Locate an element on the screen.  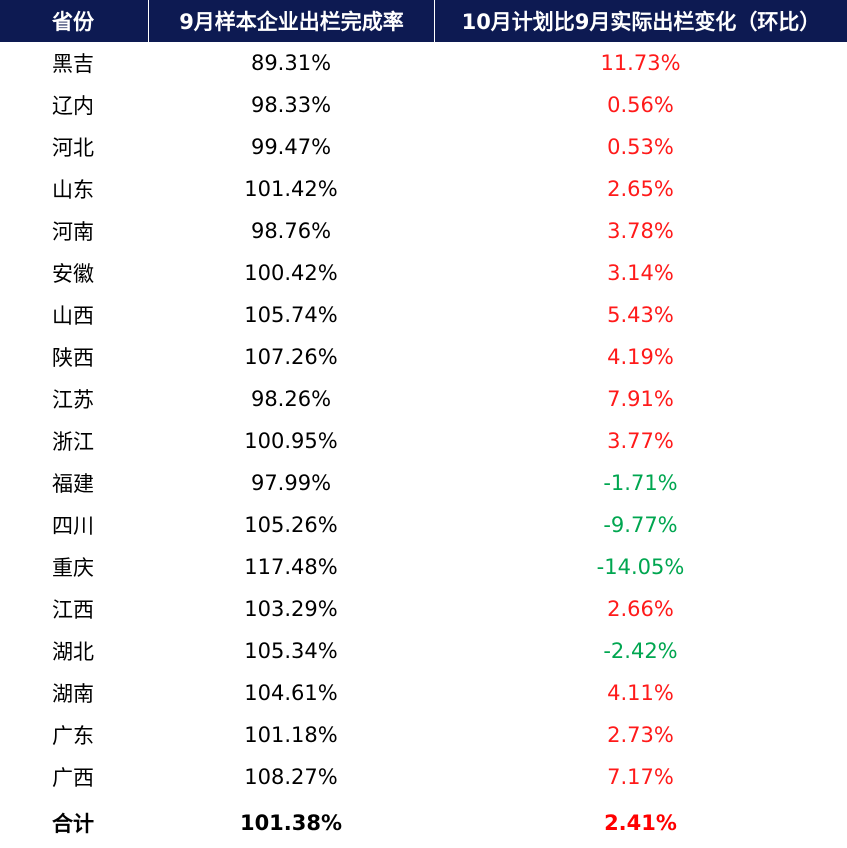
completion-rate-cell: 105.34% is located at coordinates (291, 651).